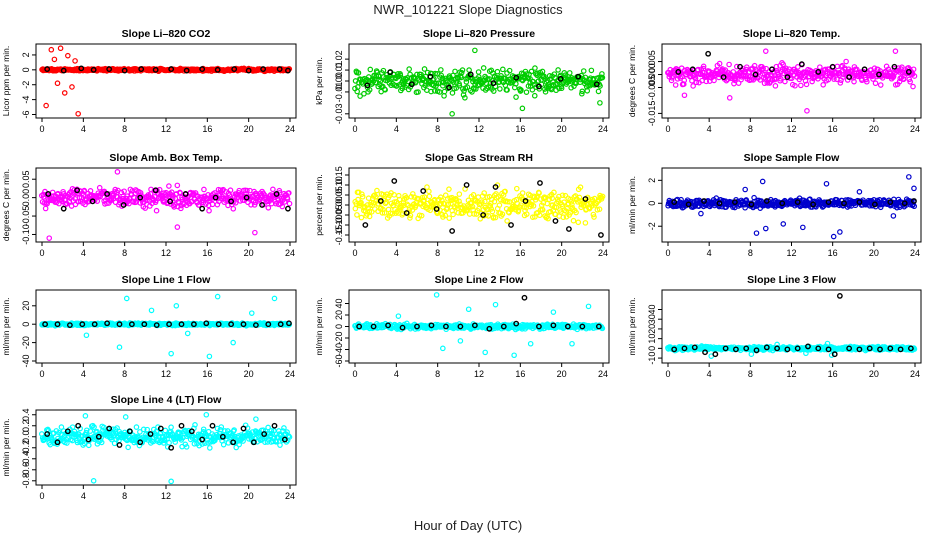 The image size is (936, 540). I want to click on x-tick-label: 24, so click(915, 253).